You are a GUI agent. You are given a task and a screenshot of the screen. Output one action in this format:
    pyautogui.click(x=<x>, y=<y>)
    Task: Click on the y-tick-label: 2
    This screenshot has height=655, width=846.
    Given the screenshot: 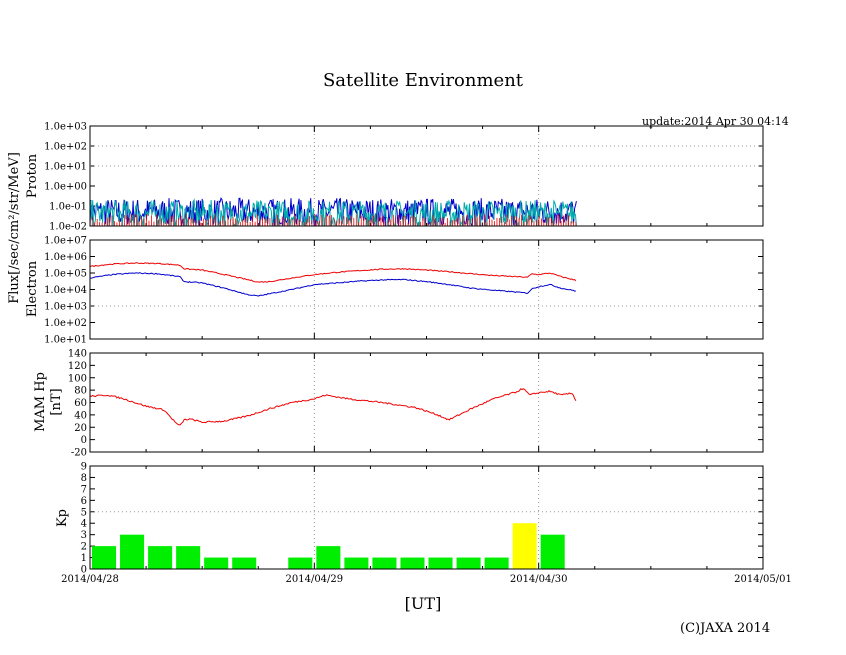 What is the action you would take?
    pyautogui.click(x=84, y=547)
    